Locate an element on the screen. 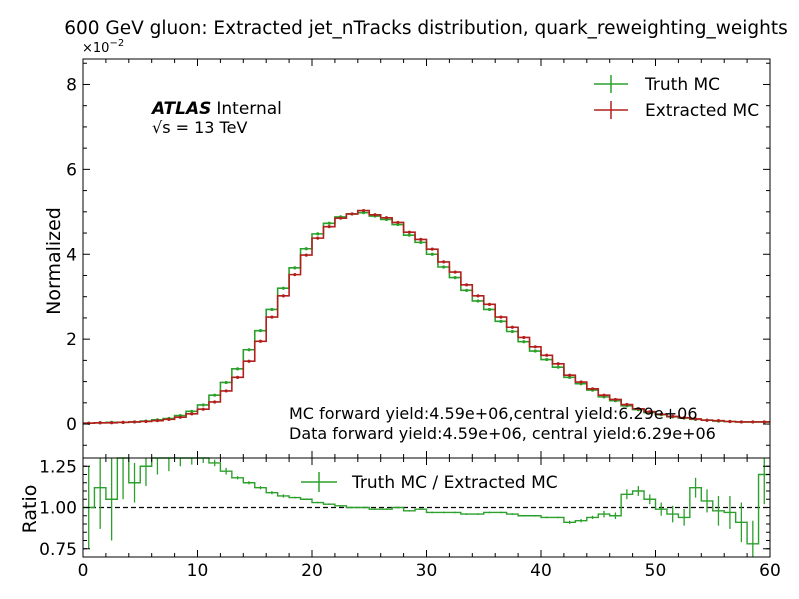 This screenshot has width=799, height=599. atlas-internal: Internal is located at coordinates (249, 109).